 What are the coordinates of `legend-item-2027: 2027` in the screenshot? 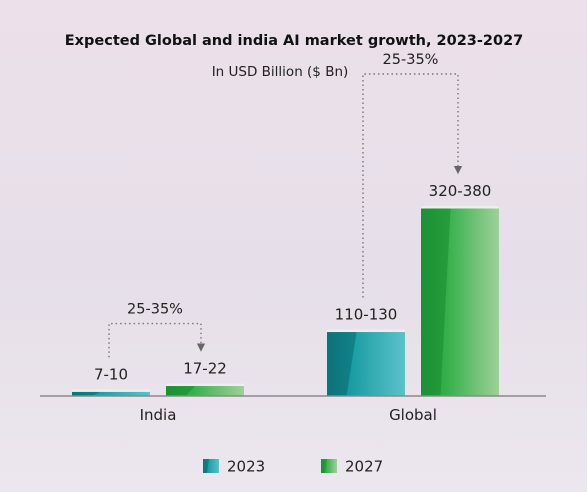 It's located at (352, 467).